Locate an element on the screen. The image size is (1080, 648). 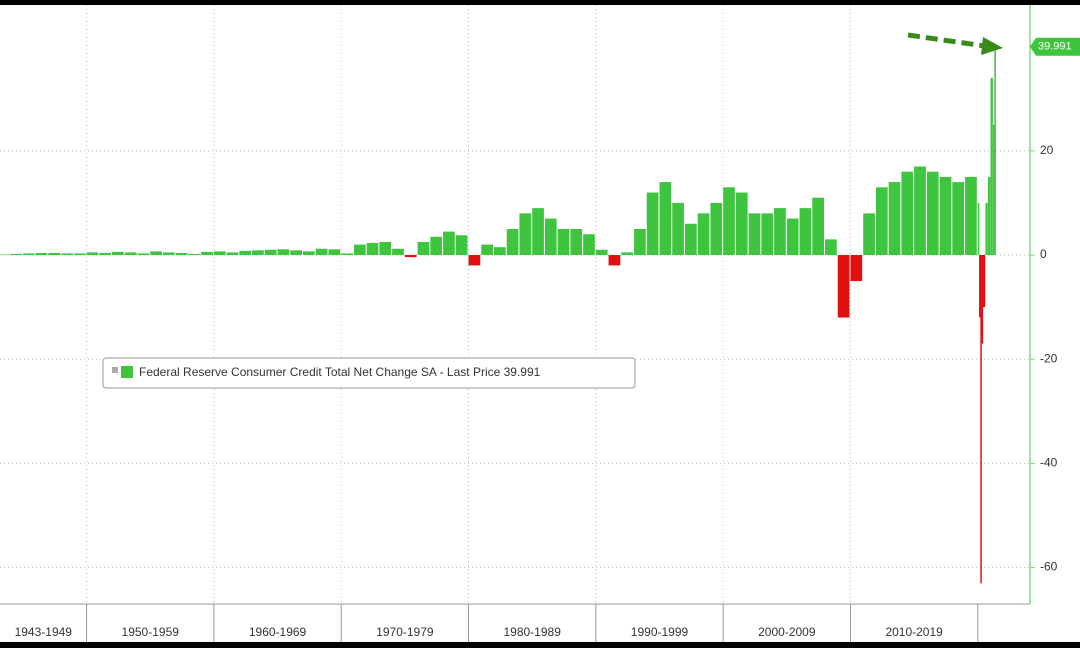
last-price-tag: 39.991 is located at coordinates (1055, 46).